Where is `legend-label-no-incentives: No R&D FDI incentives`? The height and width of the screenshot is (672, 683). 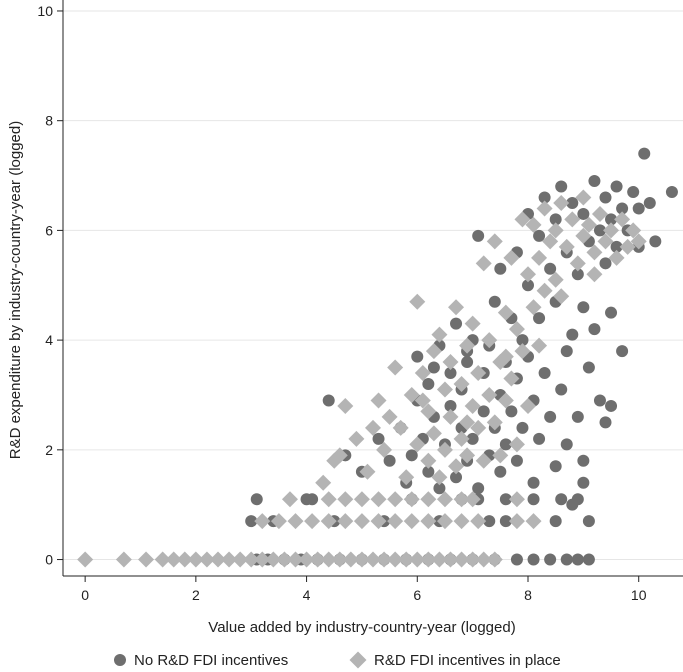
legend-label-no-incentives: No R&D FDI incentives is located at coordinates (211, 660).